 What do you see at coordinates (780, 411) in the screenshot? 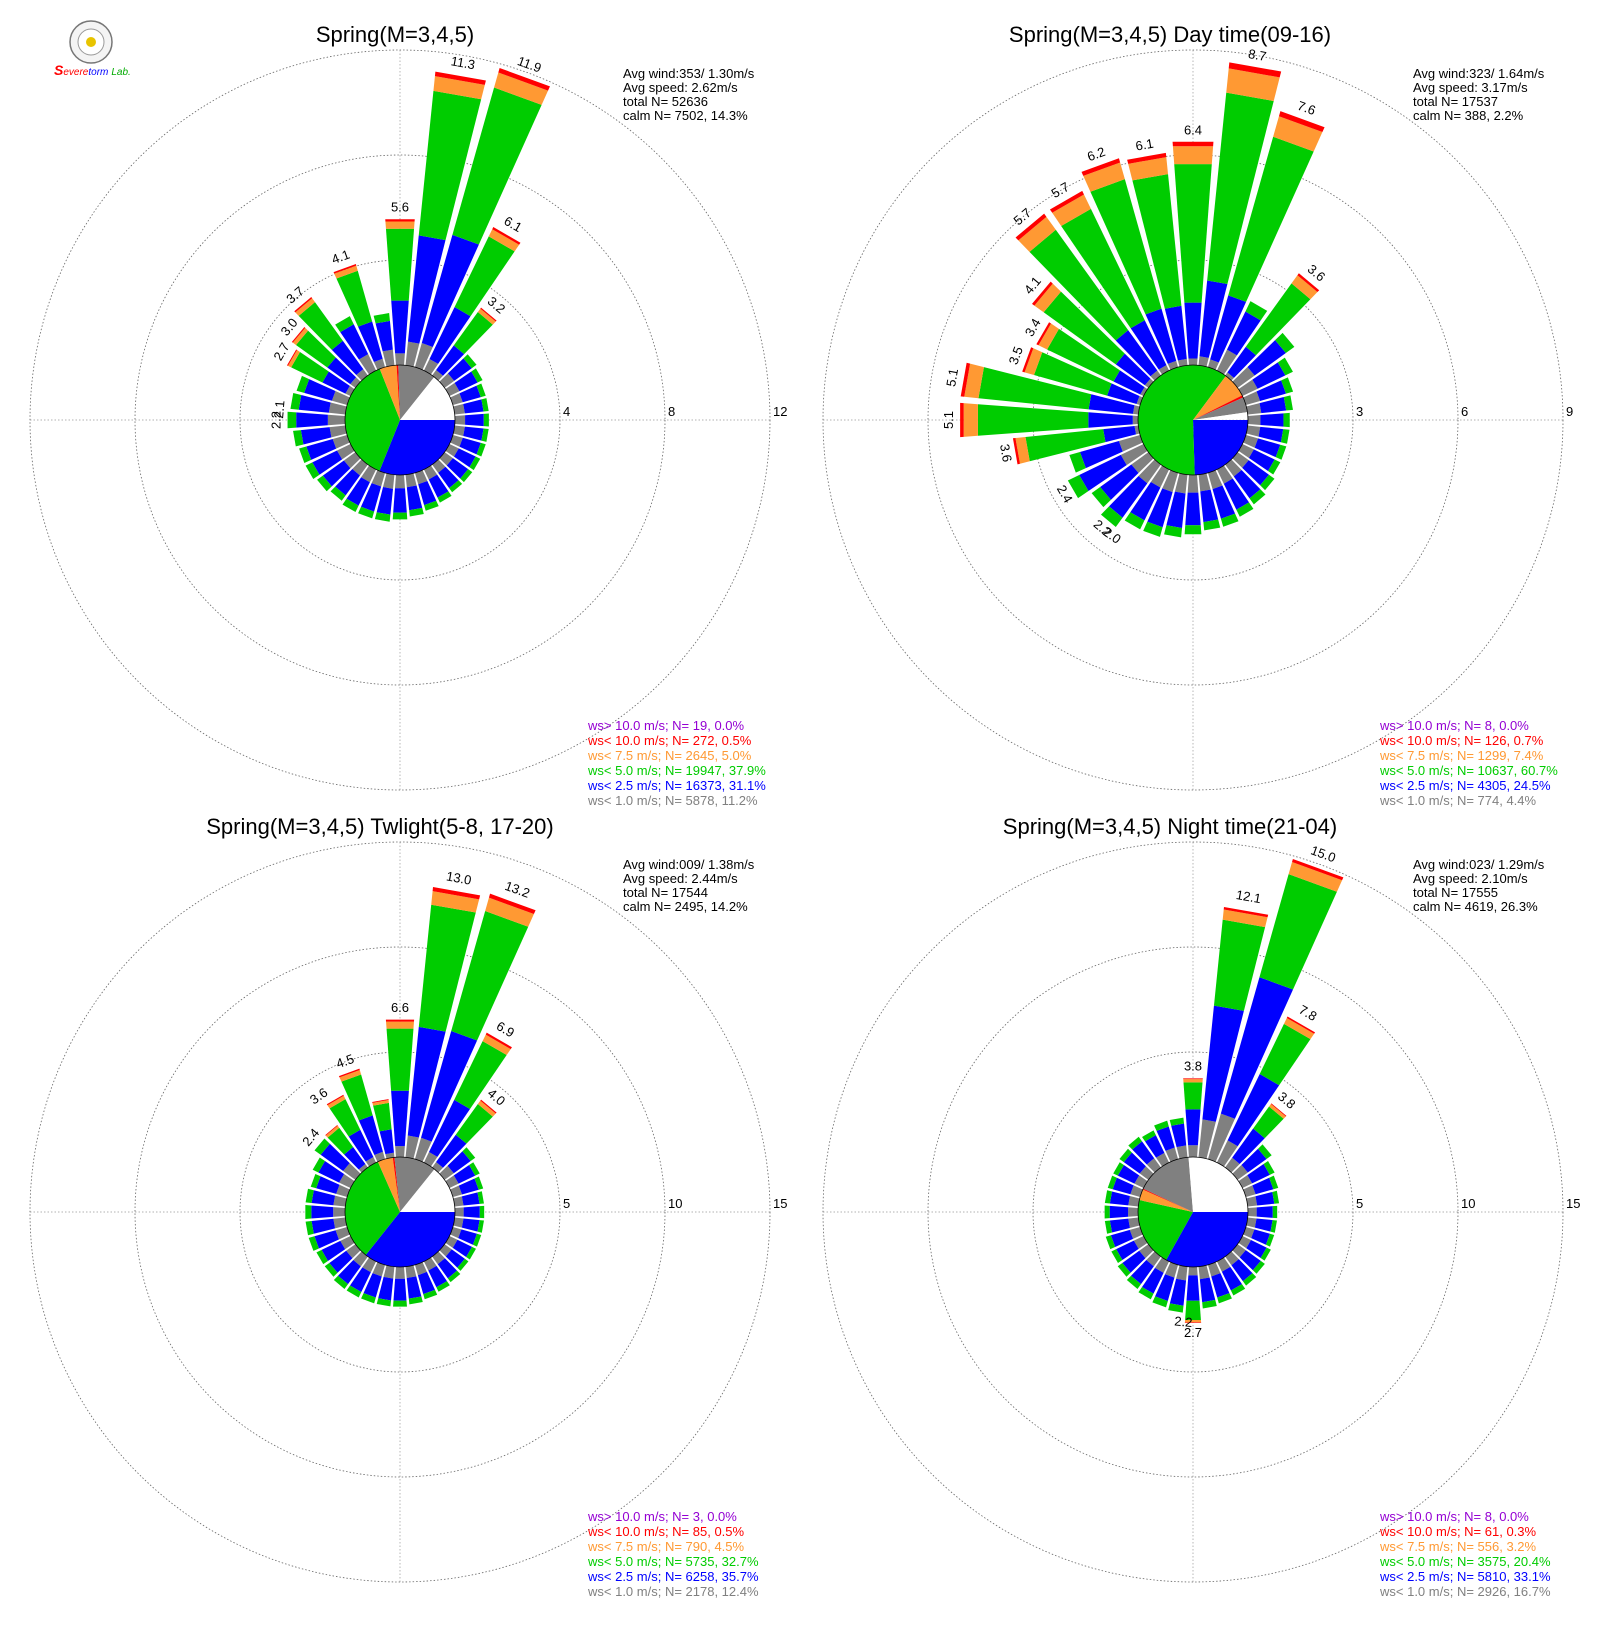
I see `ring-label: 12` at bounding box center [780, 411].